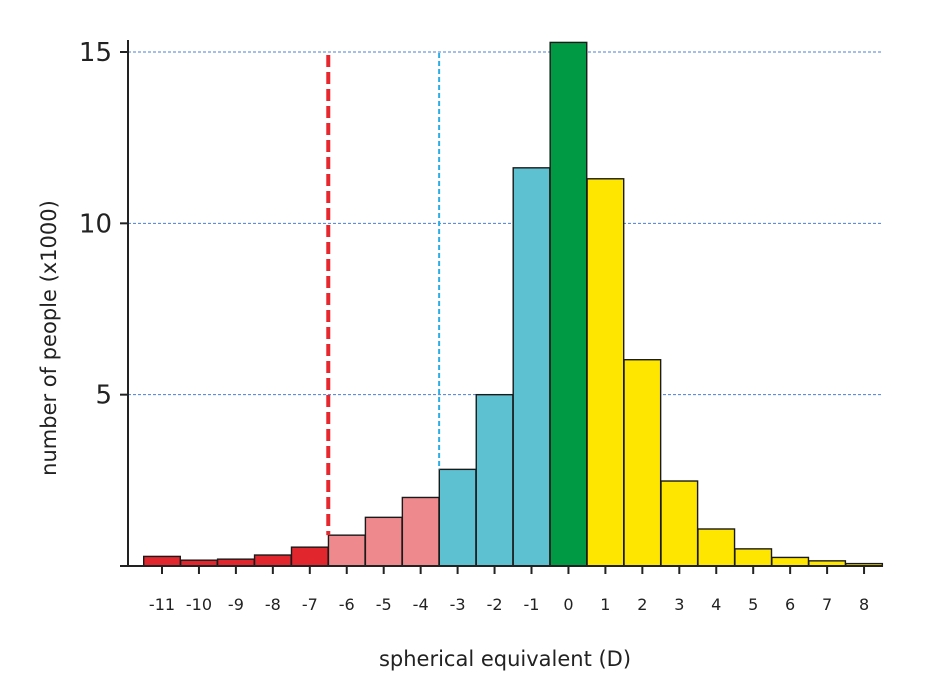  What do you see at coordinates (642, 604) in the screenshot?
I see `x-tick-label: 2` at bounding box center [642, 604].